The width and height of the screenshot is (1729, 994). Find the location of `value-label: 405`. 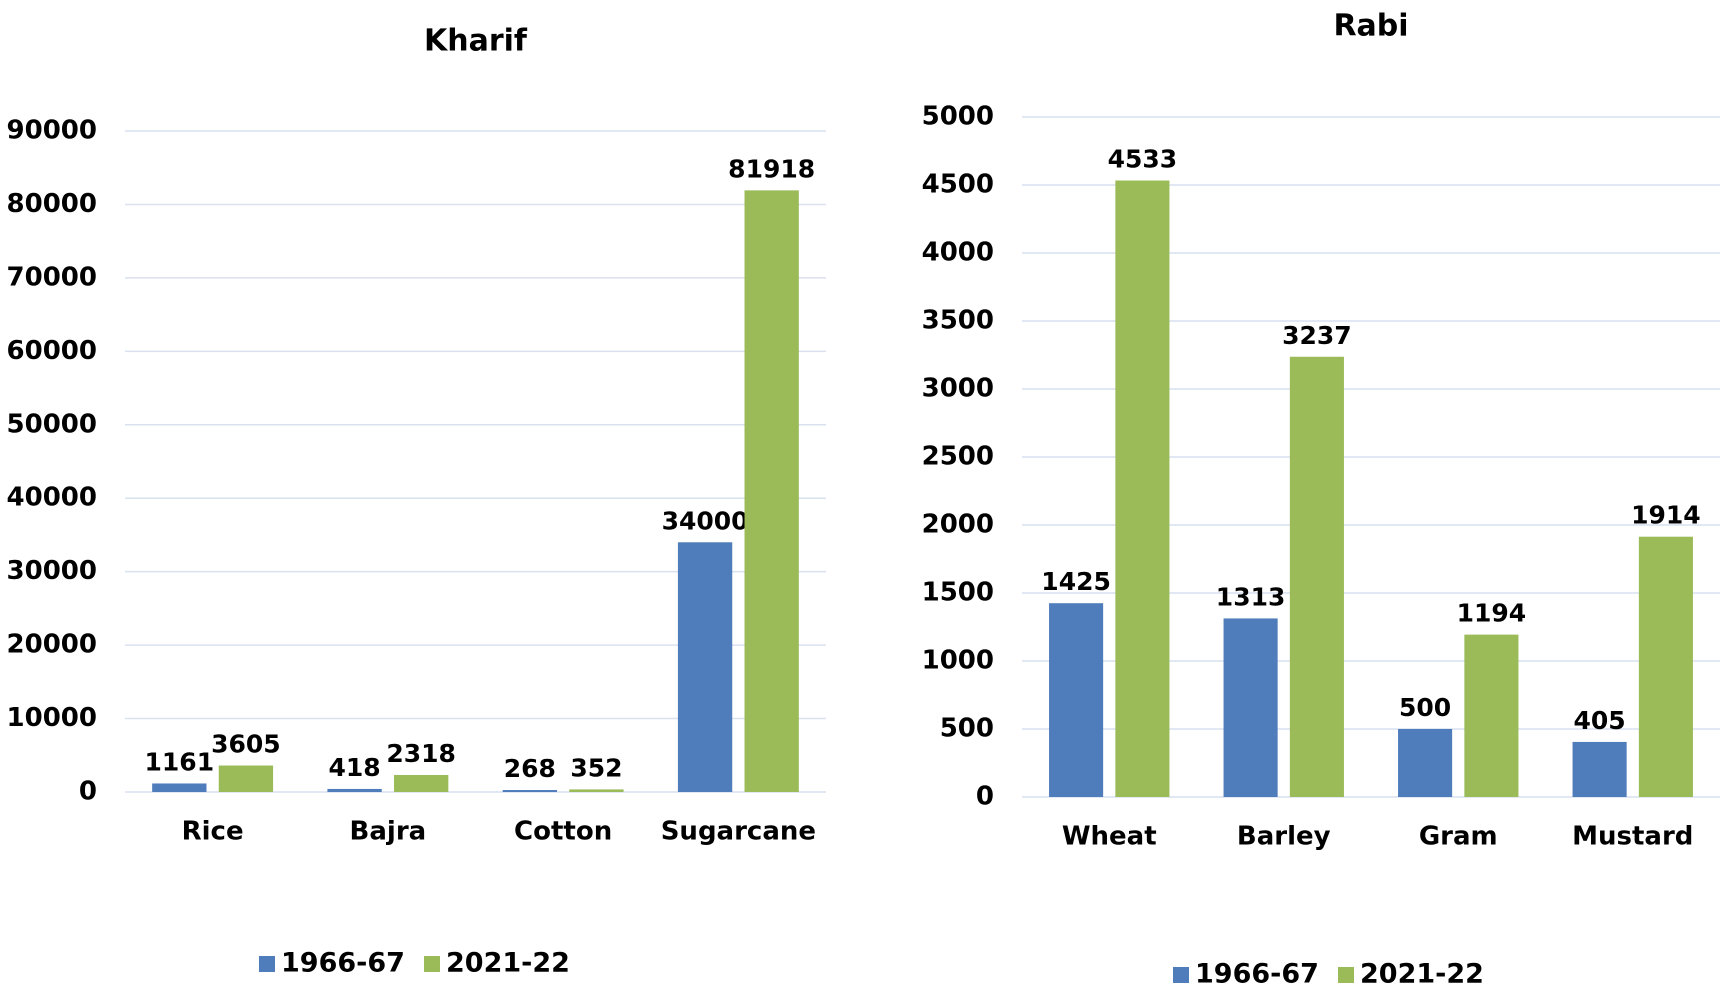

value-label: 405 is located at coordinates (1600, 720).